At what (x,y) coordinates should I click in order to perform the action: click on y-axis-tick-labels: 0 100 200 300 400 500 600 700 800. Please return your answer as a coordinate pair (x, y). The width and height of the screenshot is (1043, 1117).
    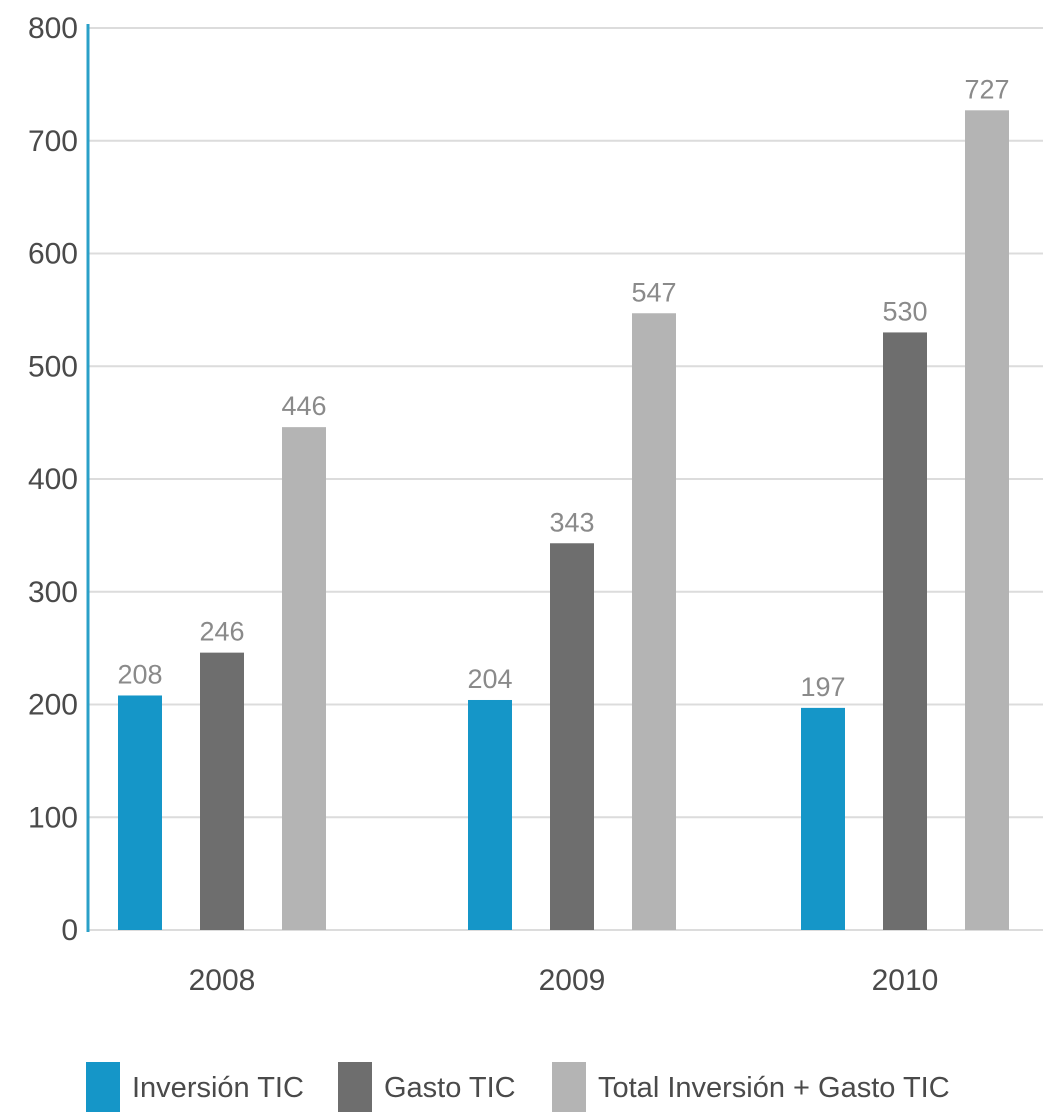
    Looking at the image, I should click on (53, 479).